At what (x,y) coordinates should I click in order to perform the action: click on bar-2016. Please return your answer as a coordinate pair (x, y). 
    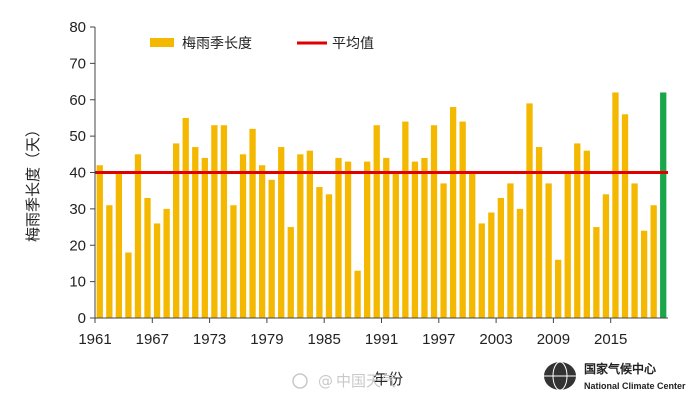
    Looking at the image, I should click on (625, 216).